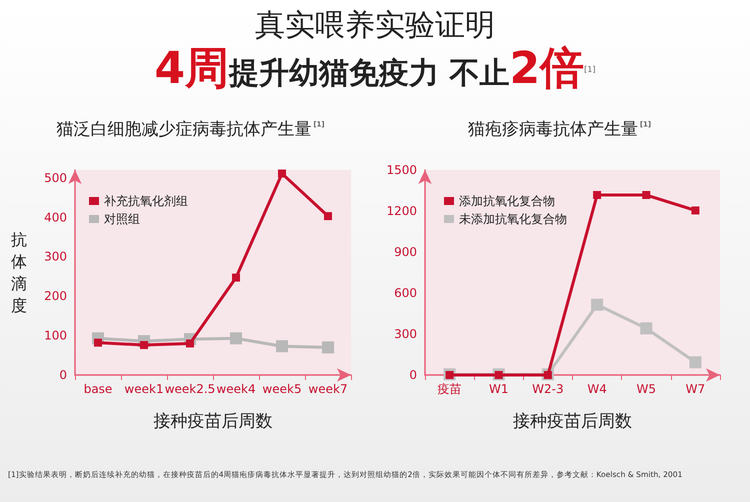 The height and width of the screenshot is (502, 750). I want to click on y-tick-label: 100, so click(55, 335).